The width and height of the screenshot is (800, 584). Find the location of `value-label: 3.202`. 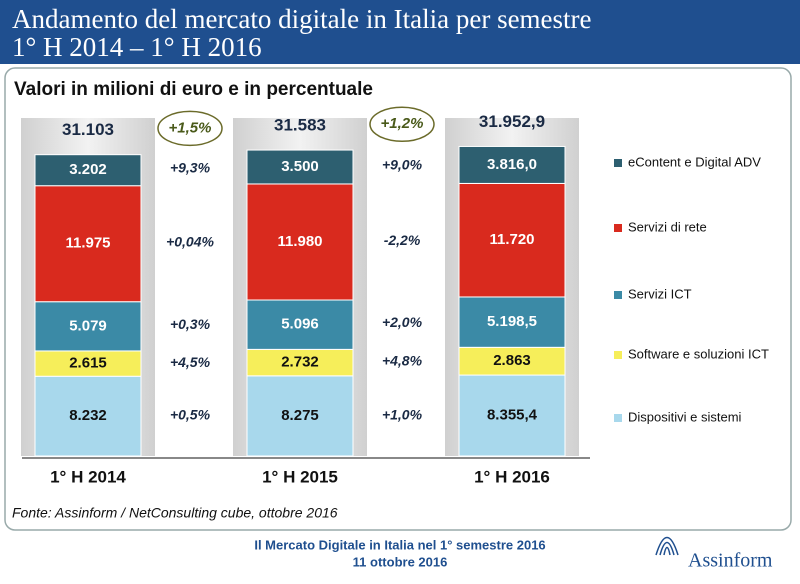

value-label: 3.202 is located at coordinates (88, 169).